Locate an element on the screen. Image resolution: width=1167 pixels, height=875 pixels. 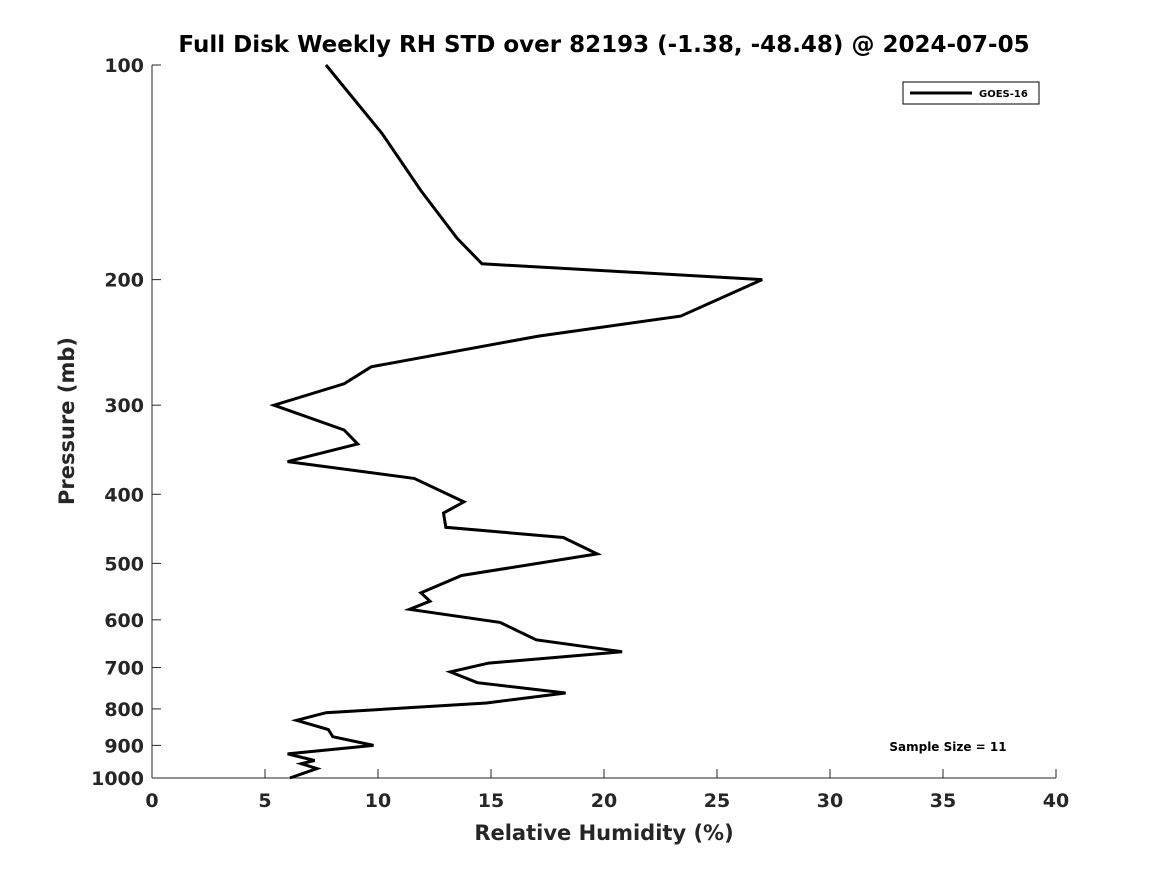
x-axis-label: Relative Humidity (%) is located at coordinates (603, 833).